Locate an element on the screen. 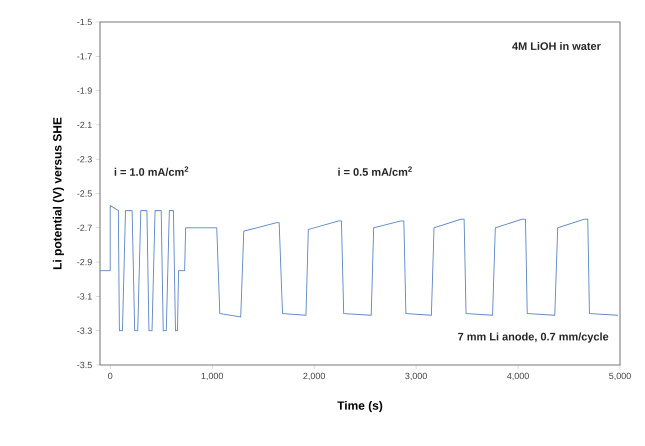 This screenshot has height=446, width=645. x-tick-label: 0 is located at coordinates (110, 376).